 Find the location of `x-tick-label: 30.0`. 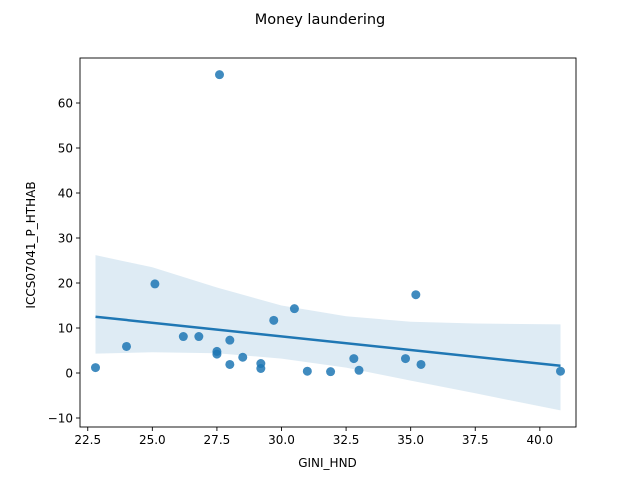

x-tick-label: 30.0 is located at coordinates (281, 440).